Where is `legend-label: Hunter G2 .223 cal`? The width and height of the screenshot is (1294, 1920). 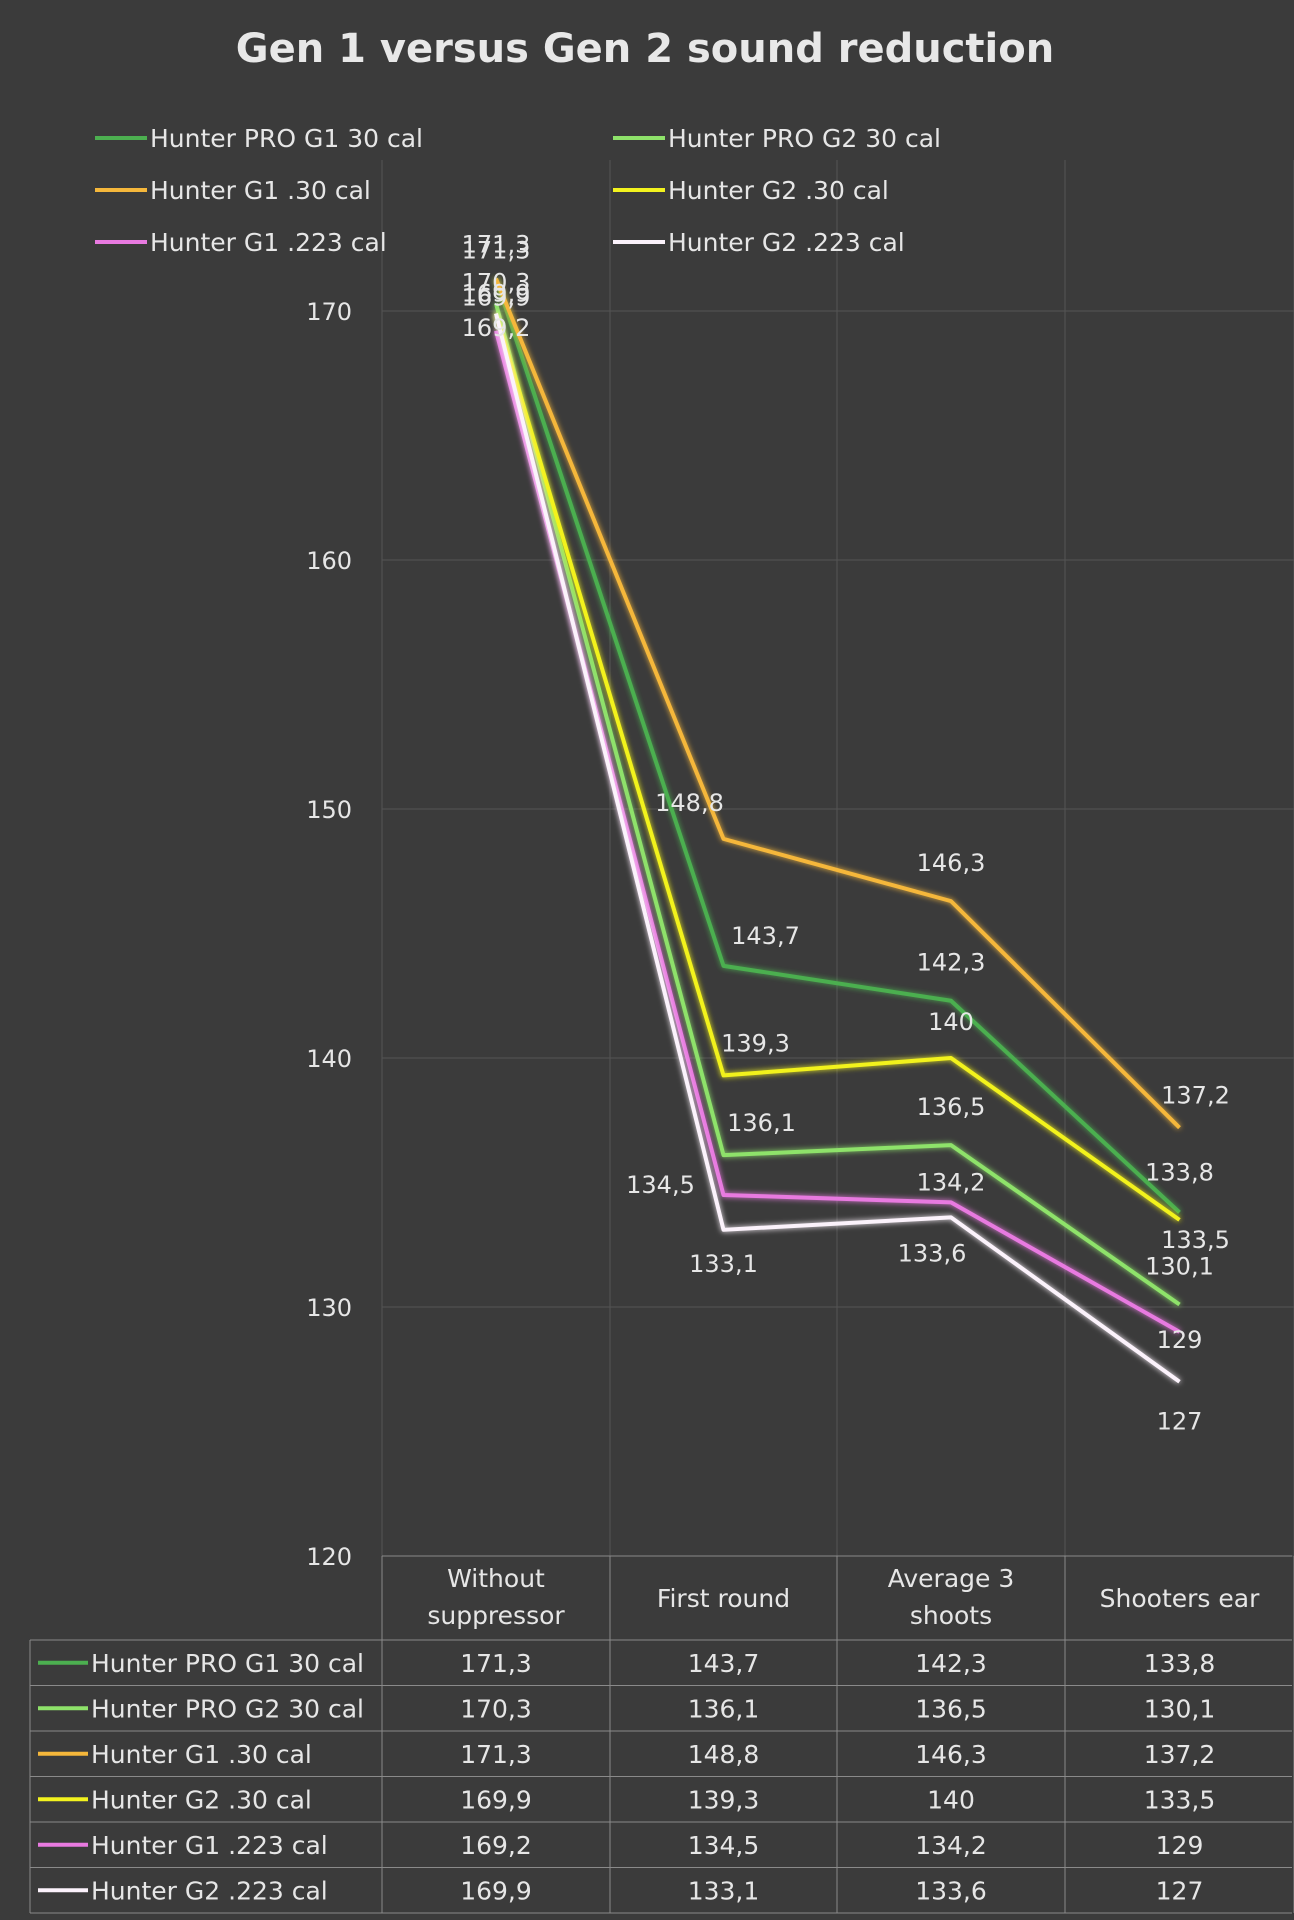
legend-label: Hunter G2 .223 cal is located at coordinates (786, 242).